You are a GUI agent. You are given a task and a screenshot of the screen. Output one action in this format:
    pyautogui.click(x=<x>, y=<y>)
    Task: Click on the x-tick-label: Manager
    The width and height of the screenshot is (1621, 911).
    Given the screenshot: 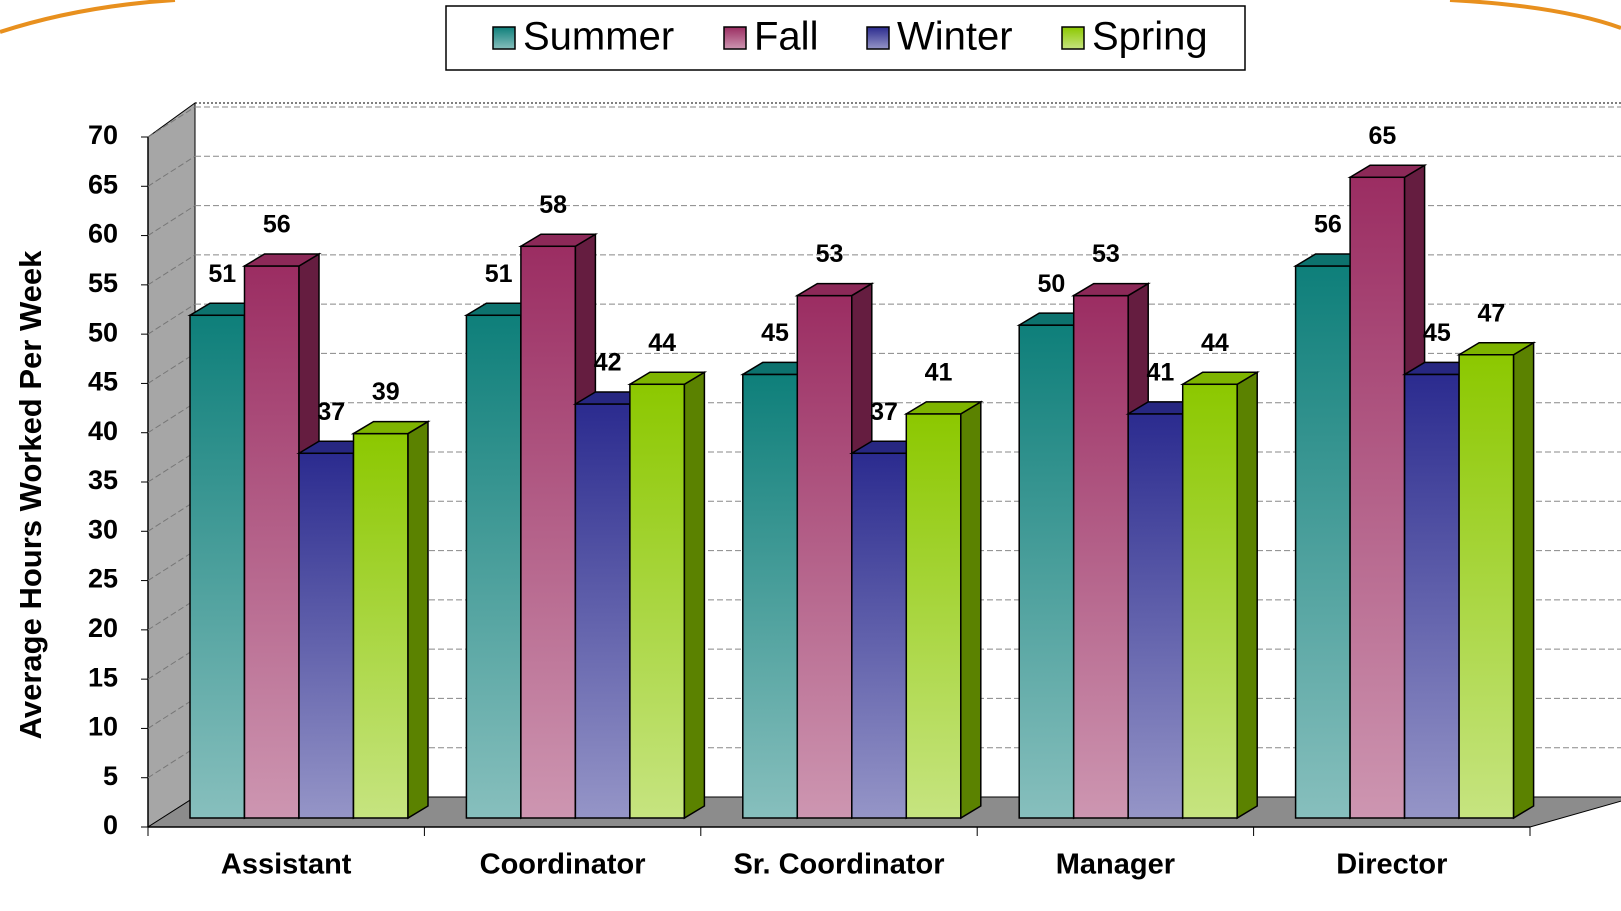 What is the action you would take?
    pyautogui.click(x=1115, y=865)
    